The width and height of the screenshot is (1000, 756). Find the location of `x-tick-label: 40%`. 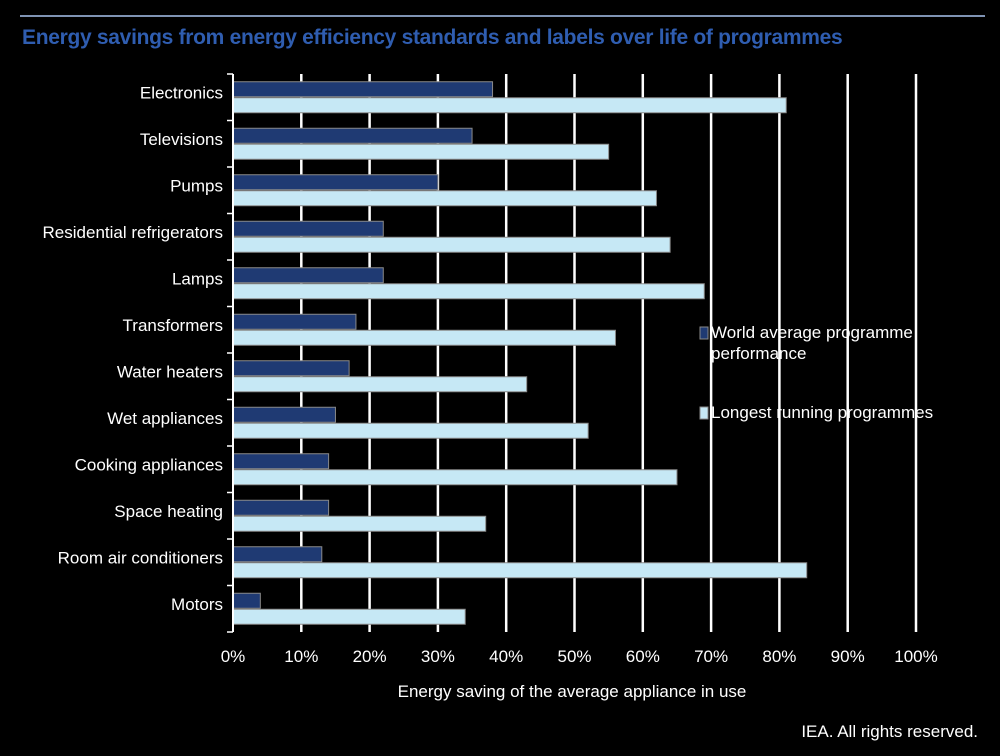

x-tick-label: 40% is located at coordinates (506, 656).